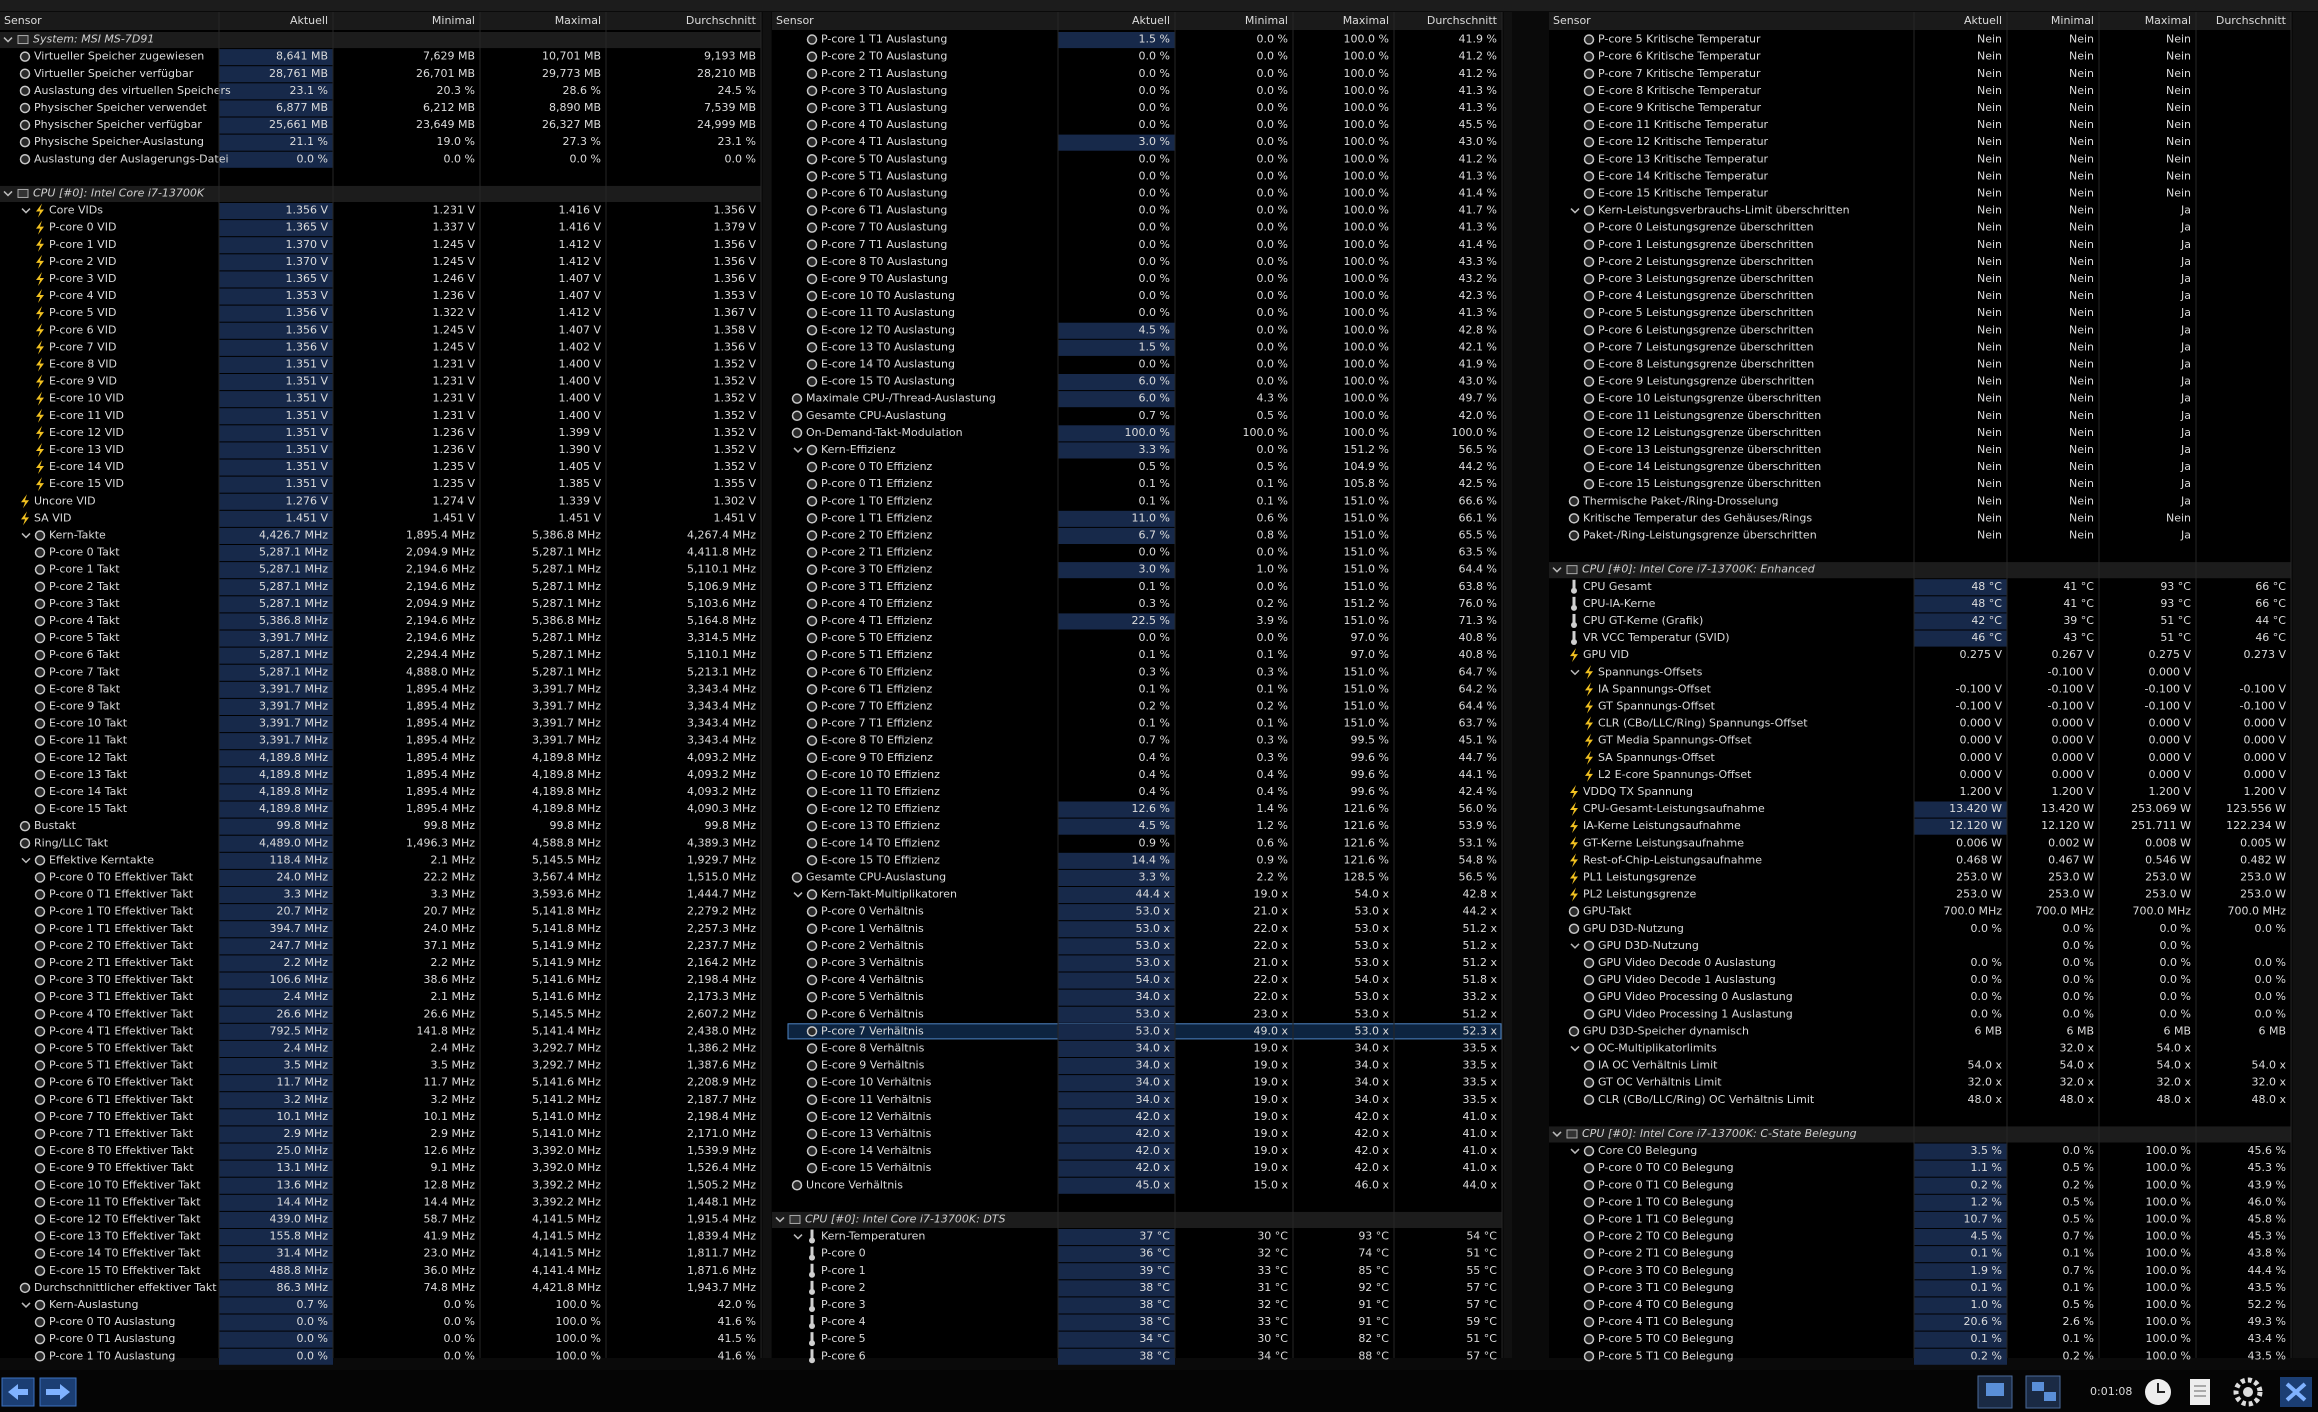 The width and height of the screenshot is (2318, 1412). Describe the element at coordinates (2169, 671) in the screenshot. I see `max-value: 0.000 V` at that location.